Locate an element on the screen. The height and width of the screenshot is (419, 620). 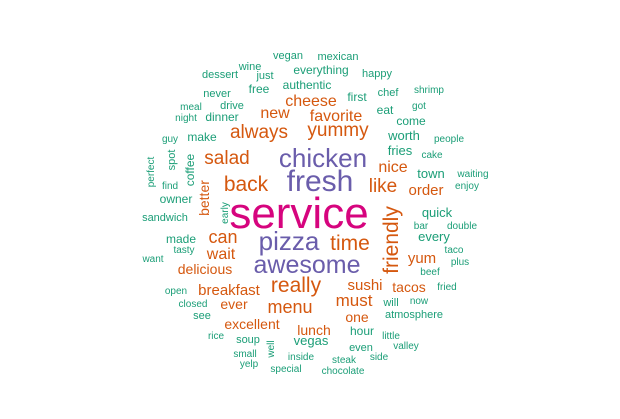
word-special: special is located at coordinates (285, 369).